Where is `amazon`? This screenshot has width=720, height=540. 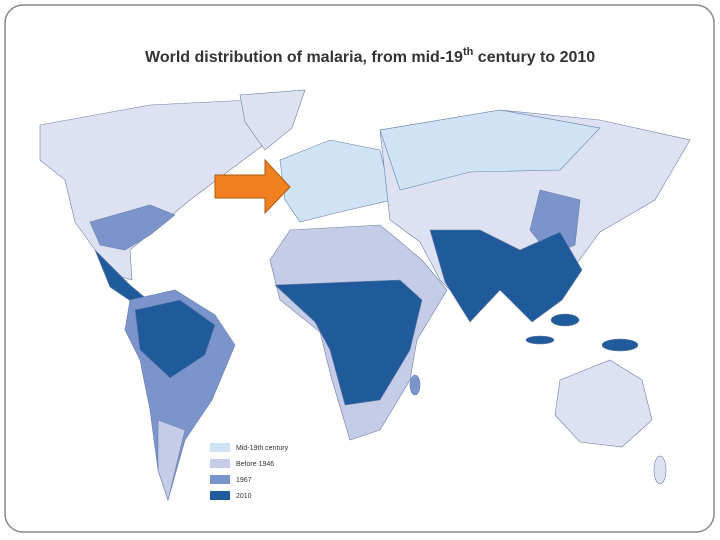
amazon is located at coordinates (175, 339).